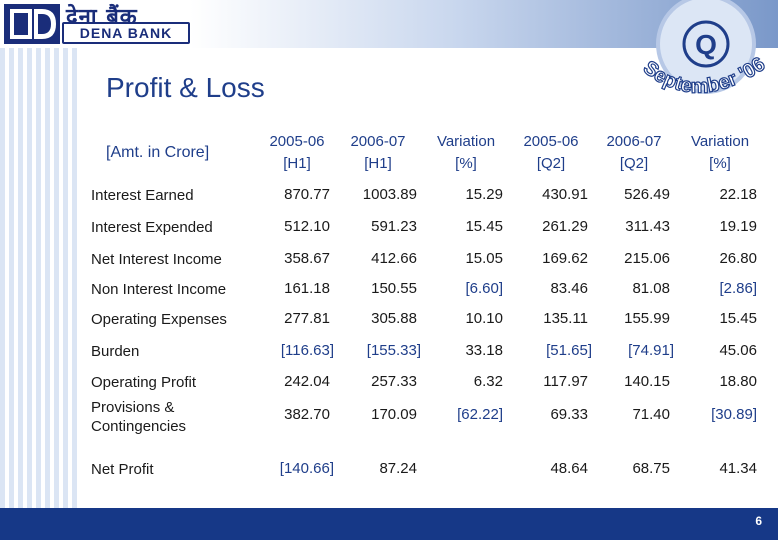 This screenshot has width=778, height=540. I want to click on dena-bank-logo, so click(32, 24).